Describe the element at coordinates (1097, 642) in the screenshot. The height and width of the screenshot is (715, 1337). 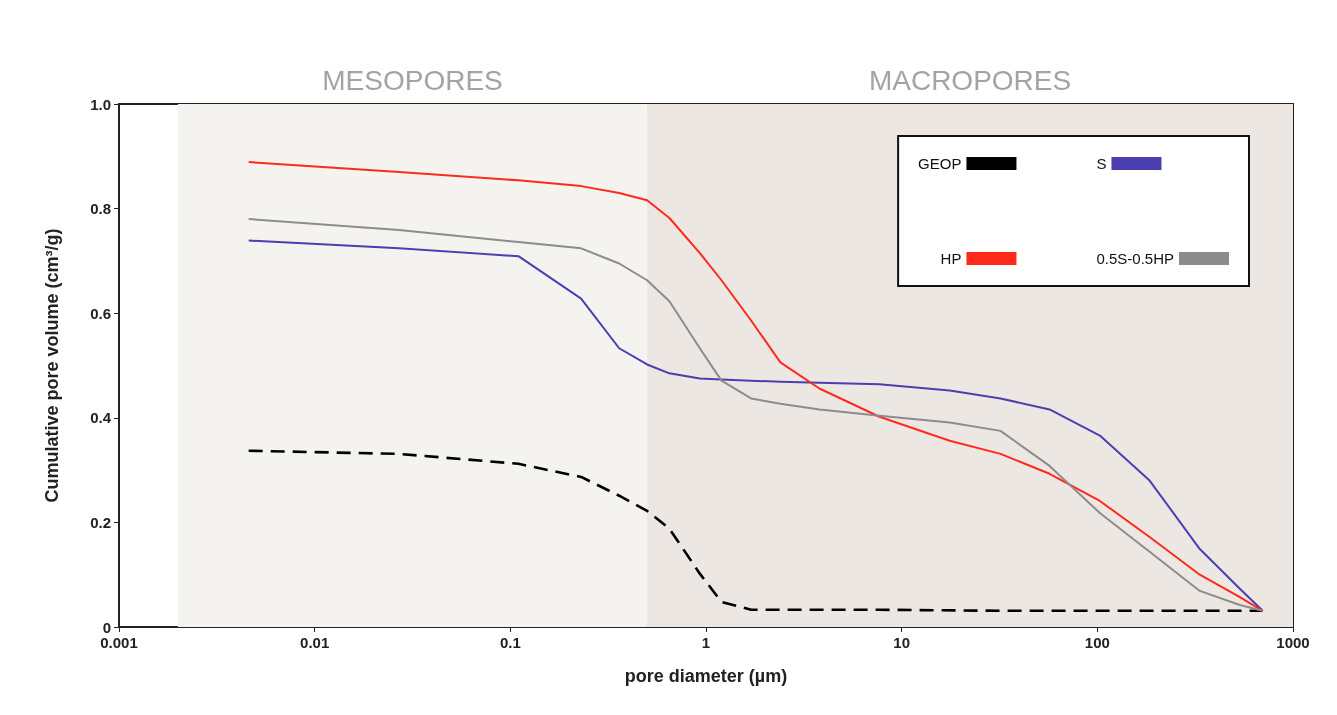
I see `x-tick-label: 100` at that location.